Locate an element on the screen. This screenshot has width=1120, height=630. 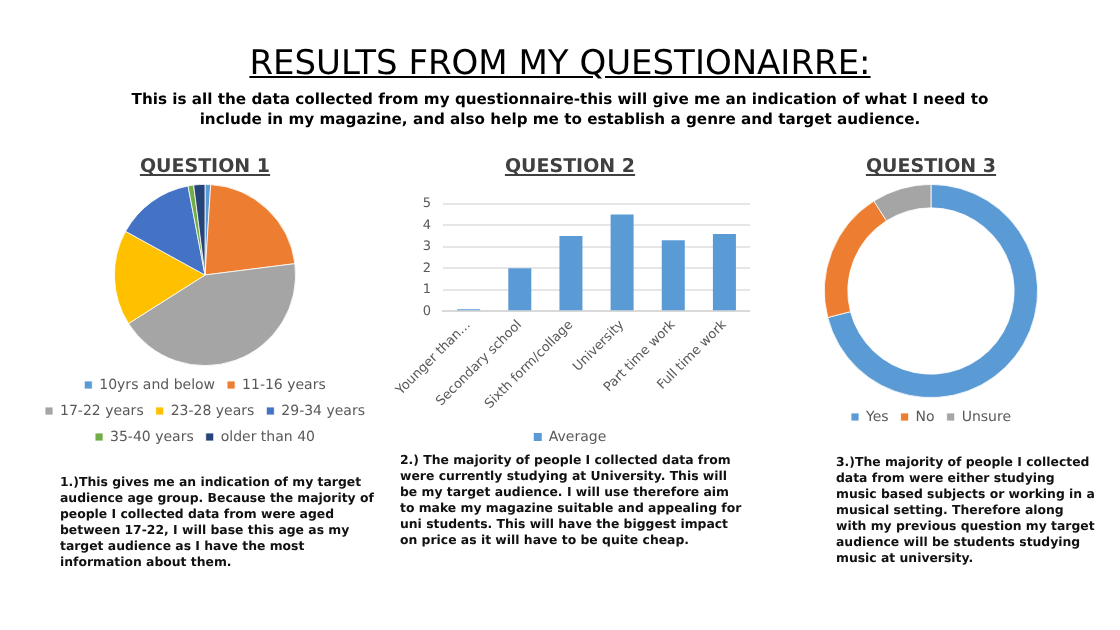
chart-title: QUESTION 2 is located at coordinates (570, 167).